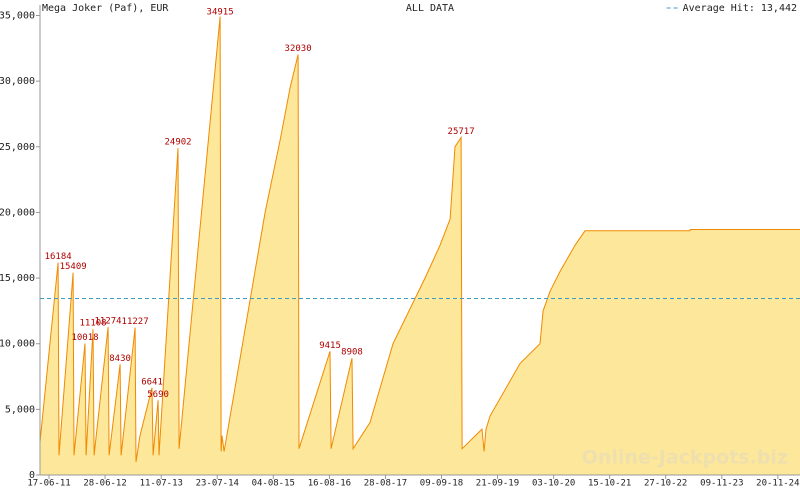 The image size is (800, 490). I want to click on x-tick-label: 21-09-19, so click(497, 484).